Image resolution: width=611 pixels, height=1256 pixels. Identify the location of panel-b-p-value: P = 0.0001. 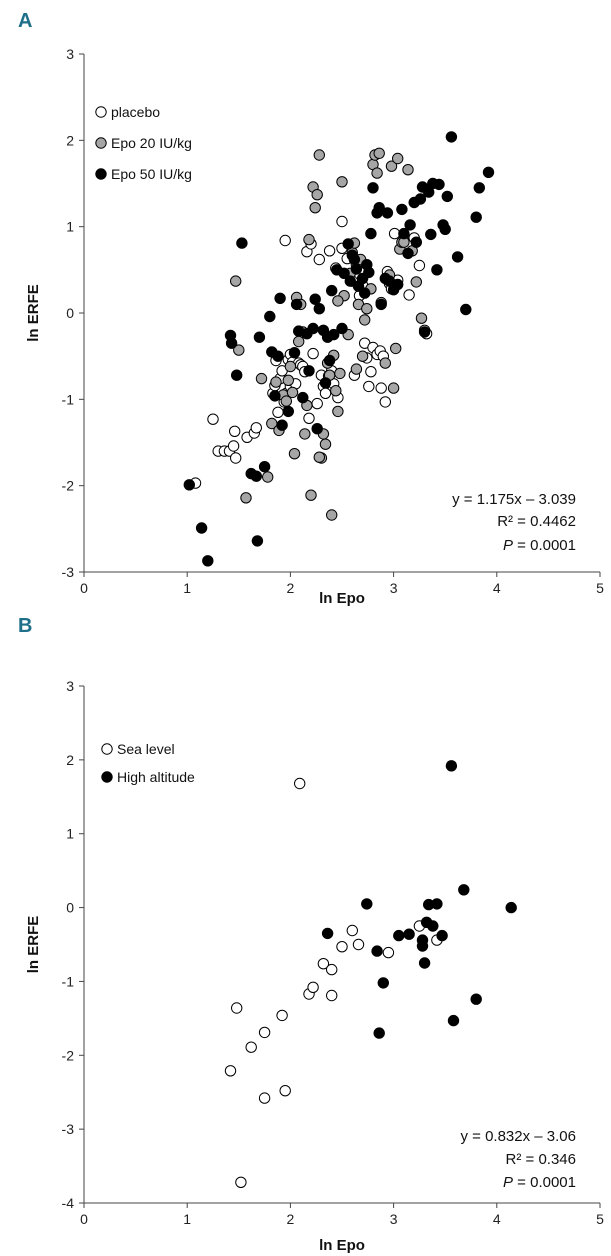
(539, 1182).